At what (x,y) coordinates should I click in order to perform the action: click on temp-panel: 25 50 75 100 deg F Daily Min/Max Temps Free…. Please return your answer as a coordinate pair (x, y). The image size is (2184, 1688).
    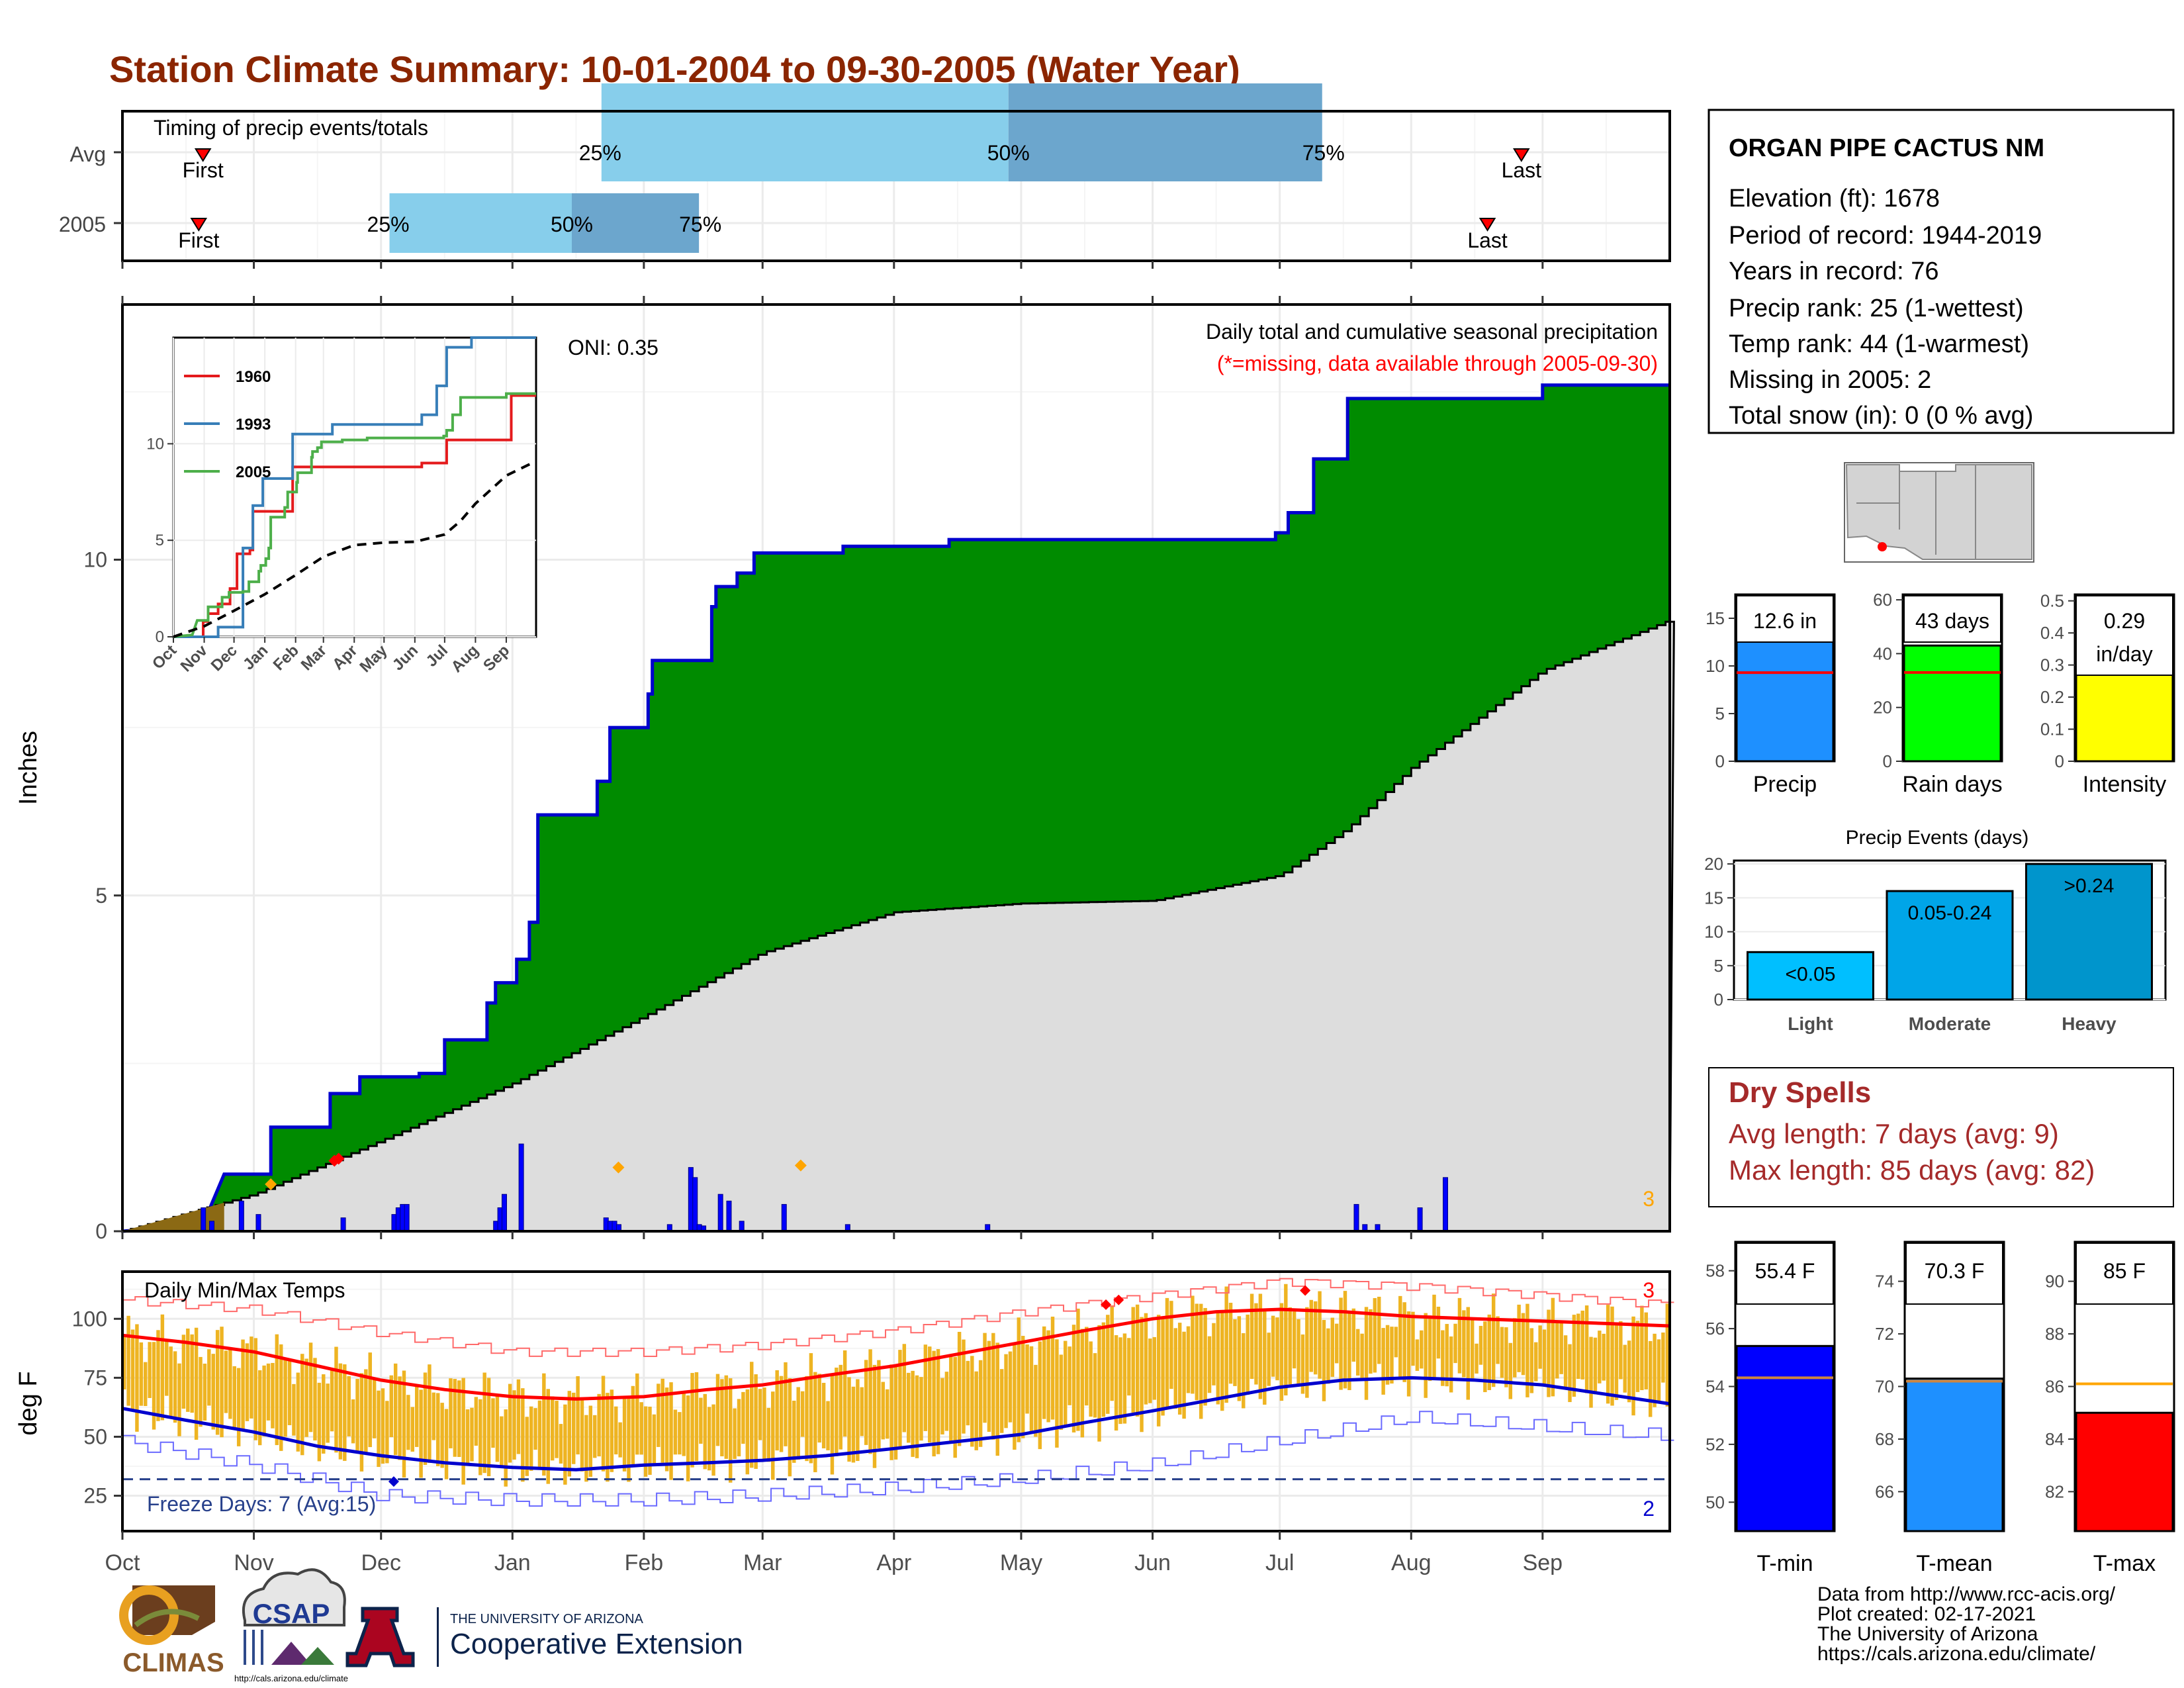
    Looking at the image, I should click on (845, 1422).